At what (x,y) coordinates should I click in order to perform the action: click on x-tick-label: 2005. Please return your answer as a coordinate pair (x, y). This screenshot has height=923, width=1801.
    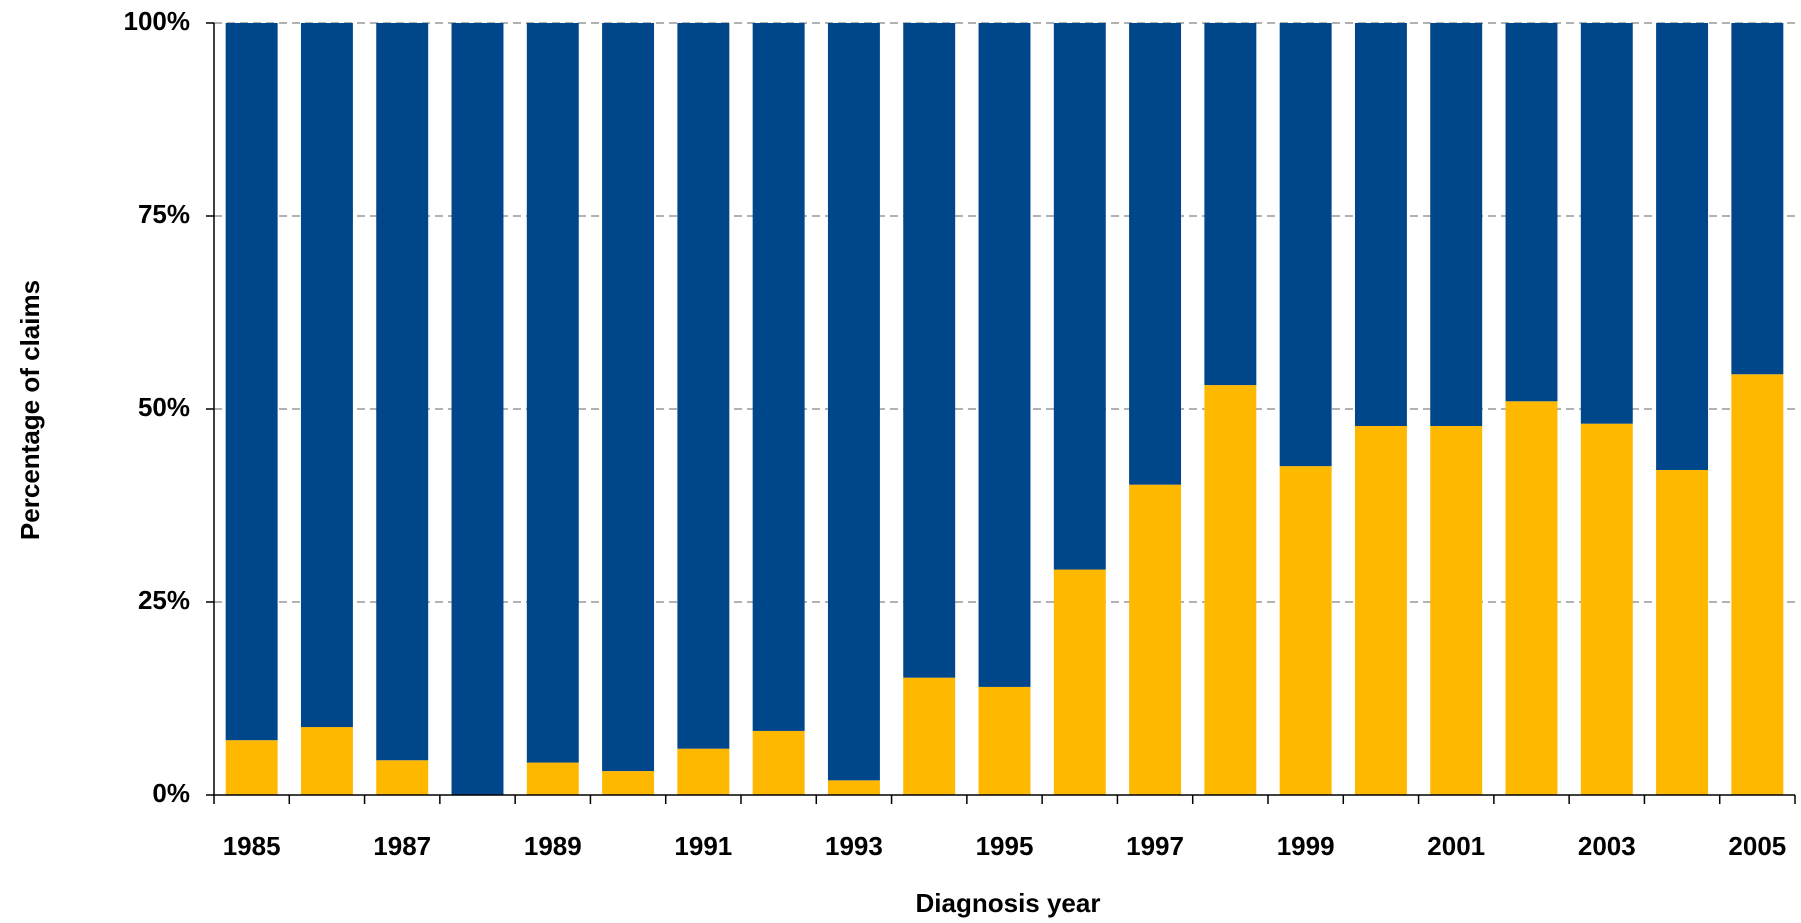
    Looking at the image, I should click on (1757, 846).